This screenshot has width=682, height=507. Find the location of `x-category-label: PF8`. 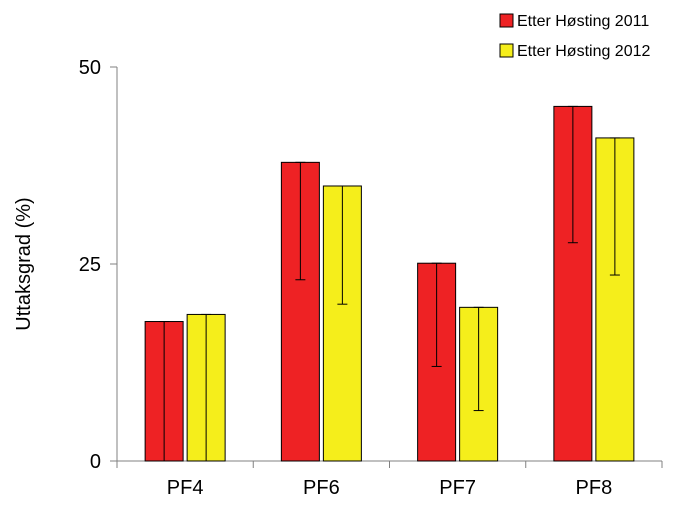

x-category-label: PF8 is located at coordinates (594, 488).